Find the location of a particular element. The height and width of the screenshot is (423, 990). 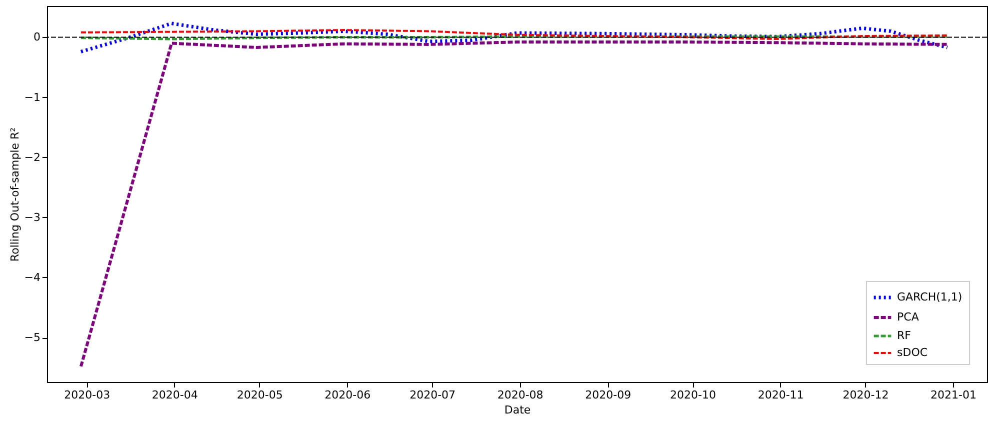

y-tick-label: −2 is located at coordinates (32, 157).